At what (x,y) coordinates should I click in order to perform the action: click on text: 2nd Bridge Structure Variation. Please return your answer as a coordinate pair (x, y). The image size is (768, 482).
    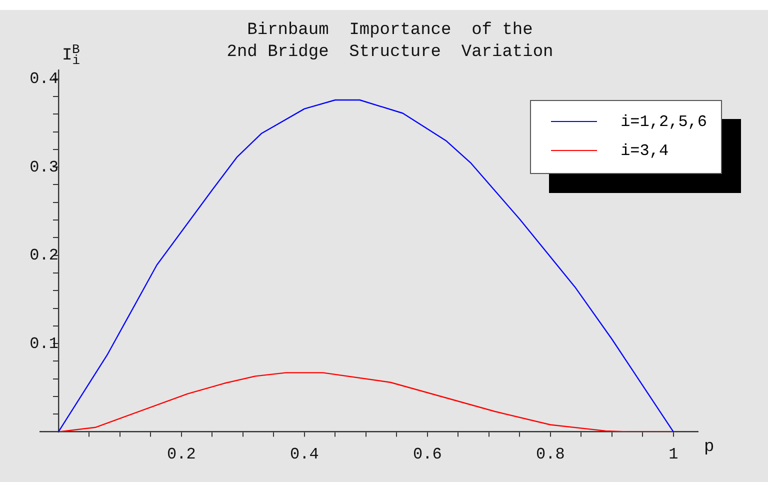
    Looking at the image, I should click on (390, 52).